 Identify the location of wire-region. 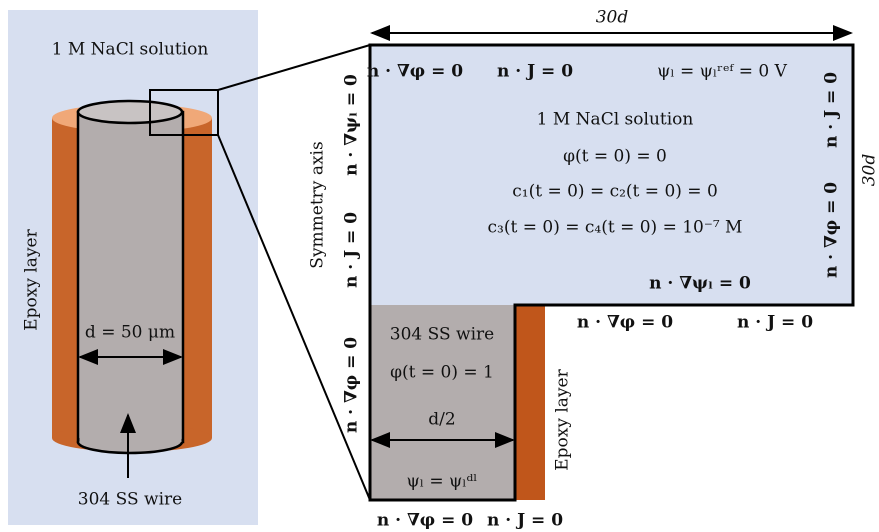
(442, 402).